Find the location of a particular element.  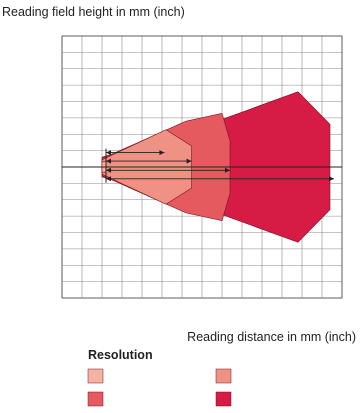

legend-swatch-a is located at coordinates (95, 376).